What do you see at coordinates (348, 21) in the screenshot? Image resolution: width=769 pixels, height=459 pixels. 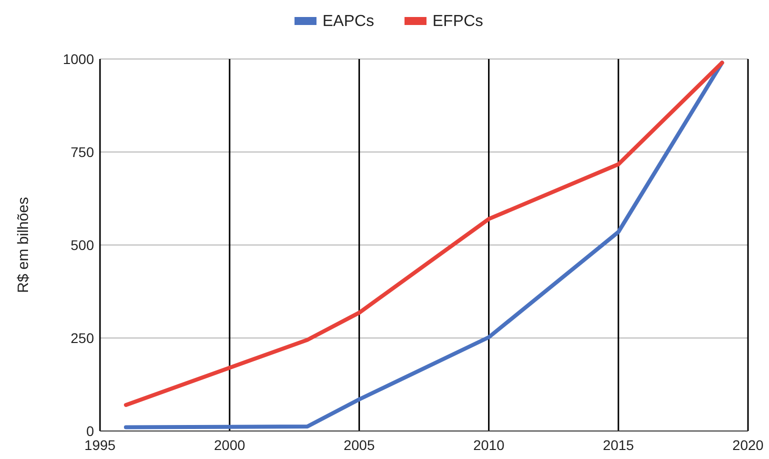 I see `legend-label: EAPCs` at bounding box center [348, 21].